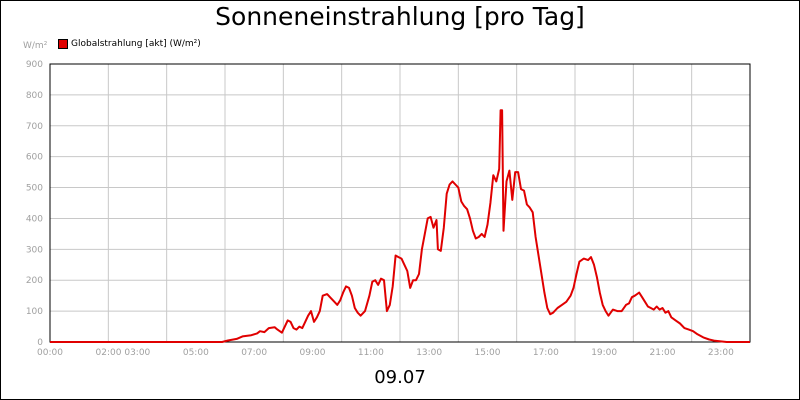  Describe the element at coordinates (34, 189) in the screenshot. I see `y-tick-label: 500` at that location.